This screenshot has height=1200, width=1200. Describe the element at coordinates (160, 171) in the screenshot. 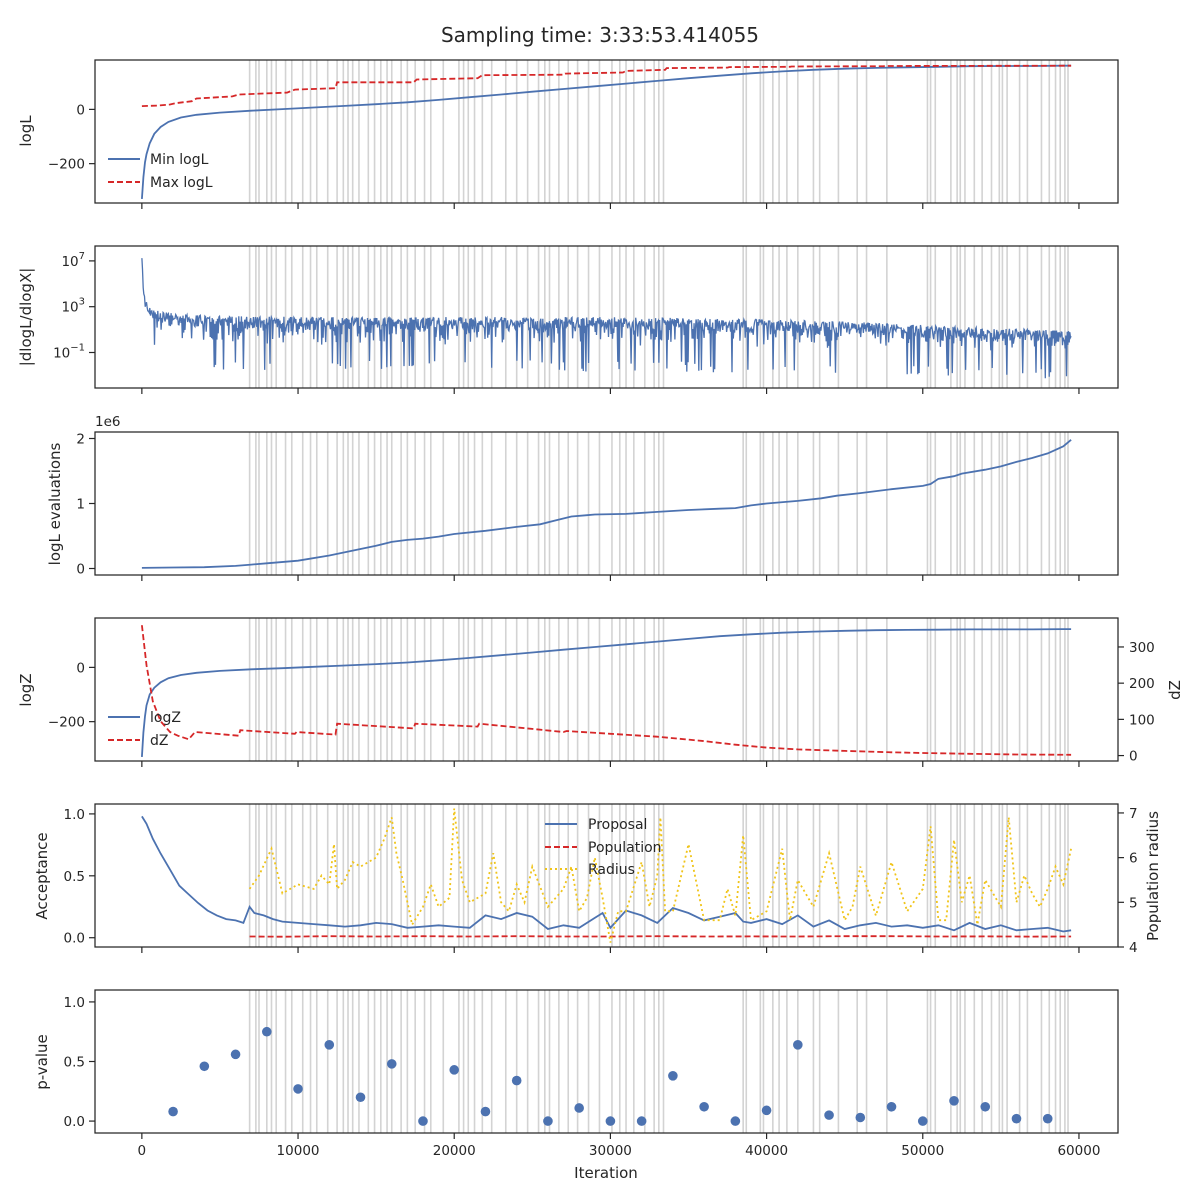

I see `legend: Min logL Max logL` at that location.